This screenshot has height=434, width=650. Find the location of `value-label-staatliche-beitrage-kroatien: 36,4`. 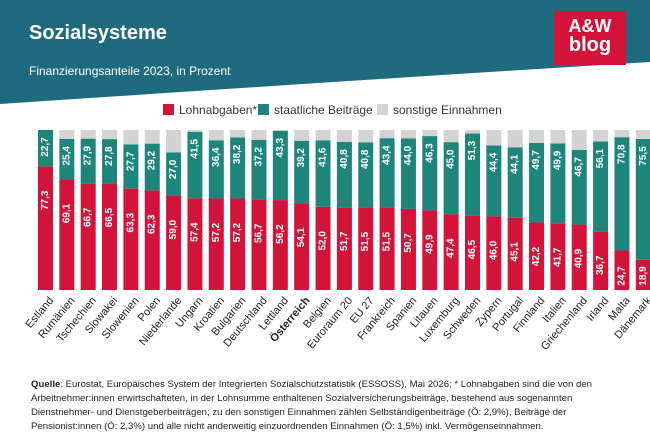

value-label-staatliche-beitrage-kroatien: 36,4 is located at coordinates (216, 157).